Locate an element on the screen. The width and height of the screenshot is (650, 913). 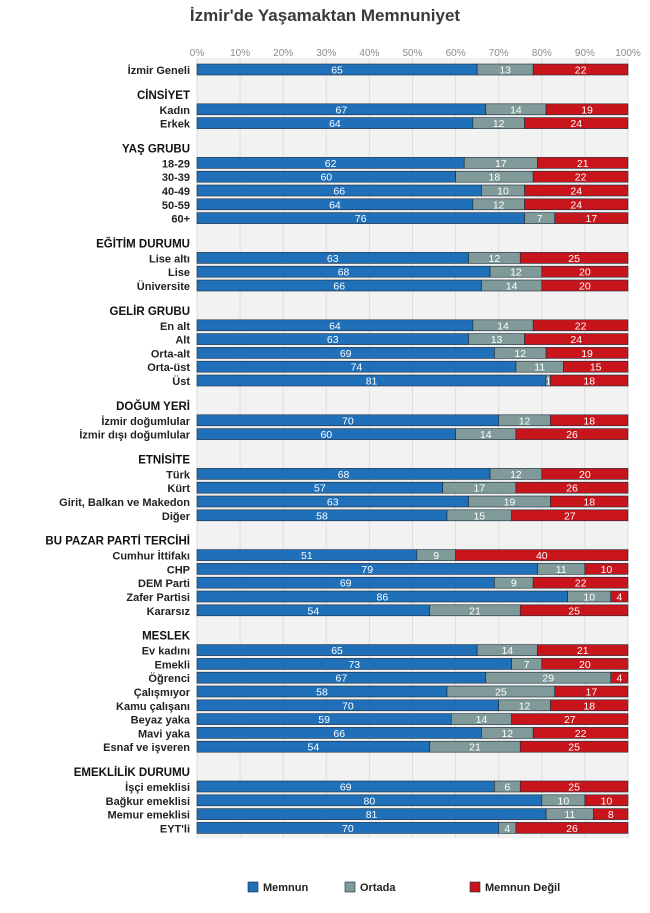
data-label: 9 is located at coordinates (436, 556).